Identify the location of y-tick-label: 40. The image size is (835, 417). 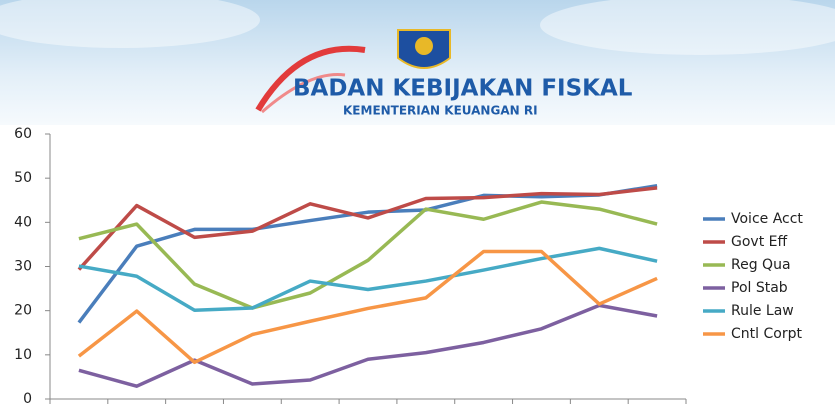
(23, 222).